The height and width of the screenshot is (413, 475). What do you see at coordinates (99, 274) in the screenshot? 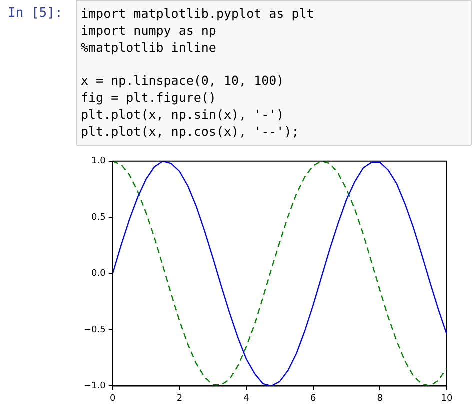
I see `y-tick-label: 0.0` at bounding box center [99, 274].